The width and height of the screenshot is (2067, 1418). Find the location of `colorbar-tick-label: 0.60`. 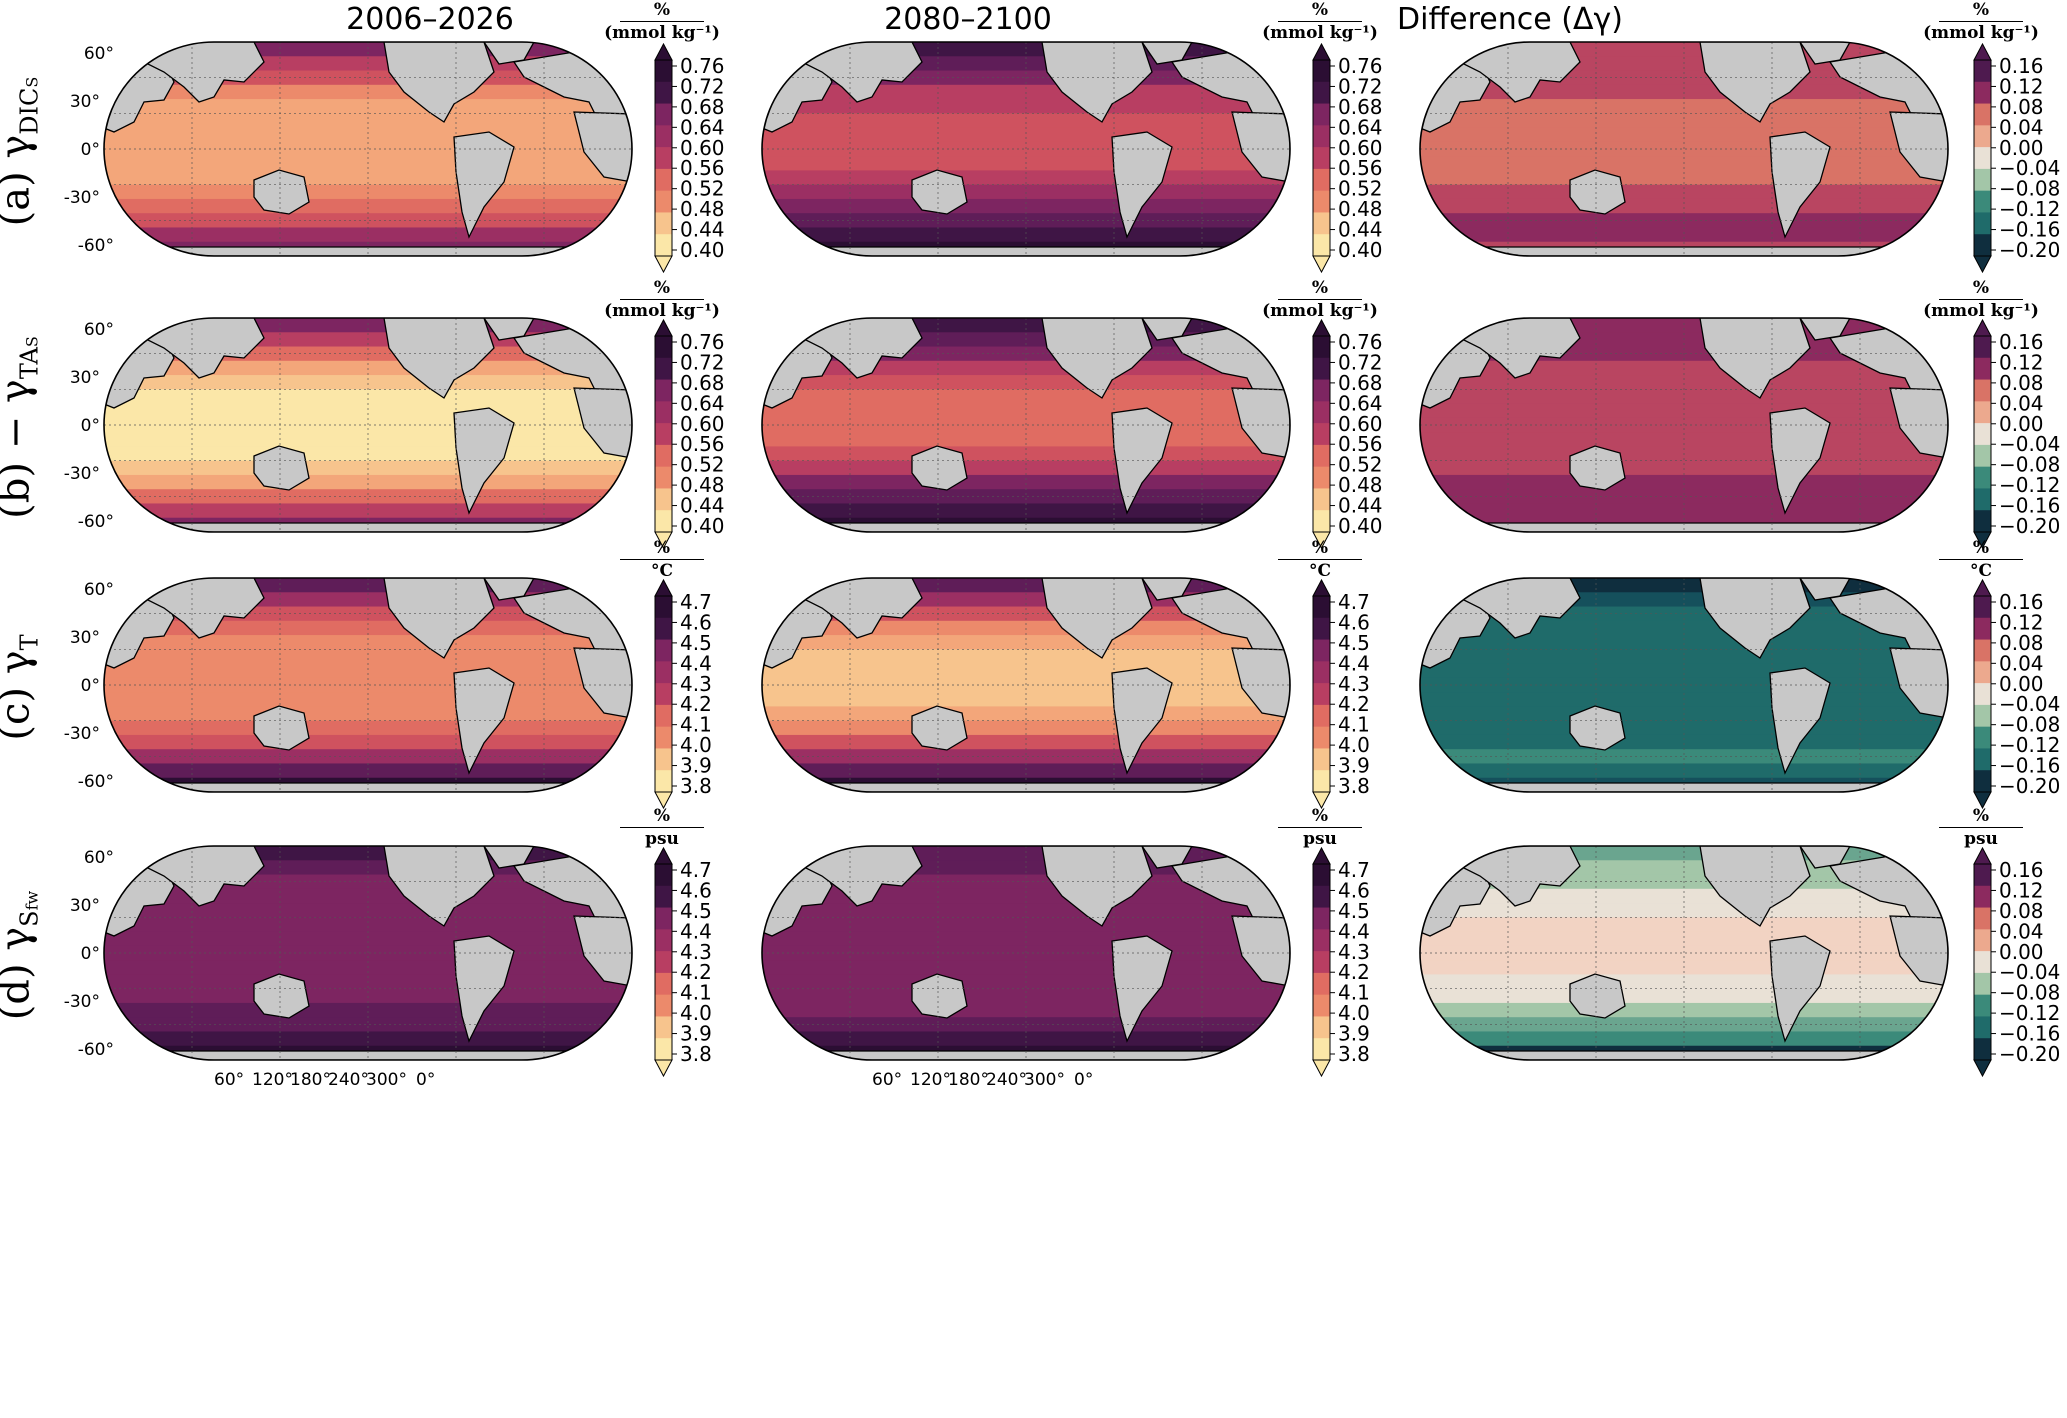

colorbar-tick-label: 0.60 is located at coordinates (1360, 424).